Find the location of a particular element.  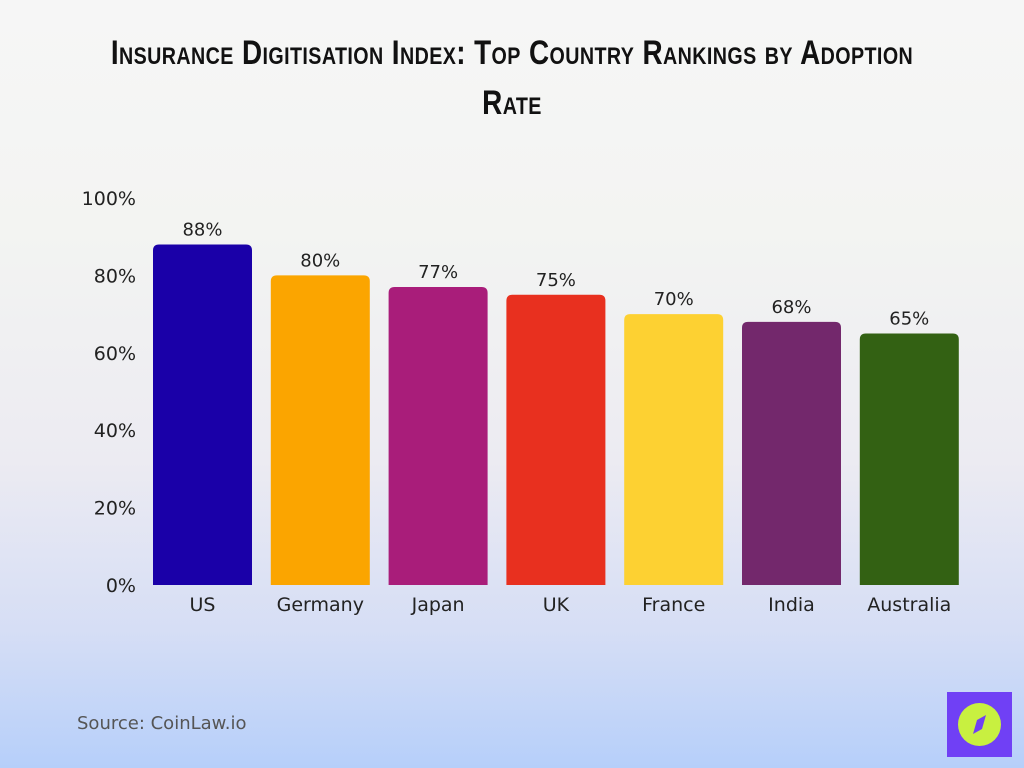

logo is located at coordinates (979, 724).